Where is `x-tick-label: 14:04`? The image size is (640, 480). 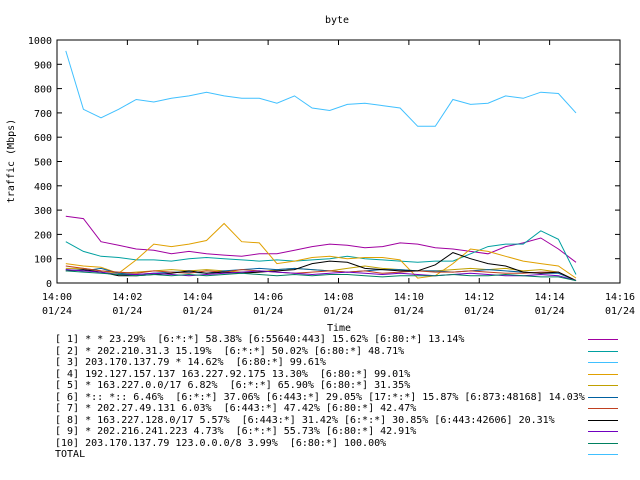 x-tick-label: 14:04 is located at coordinates (198, 297).